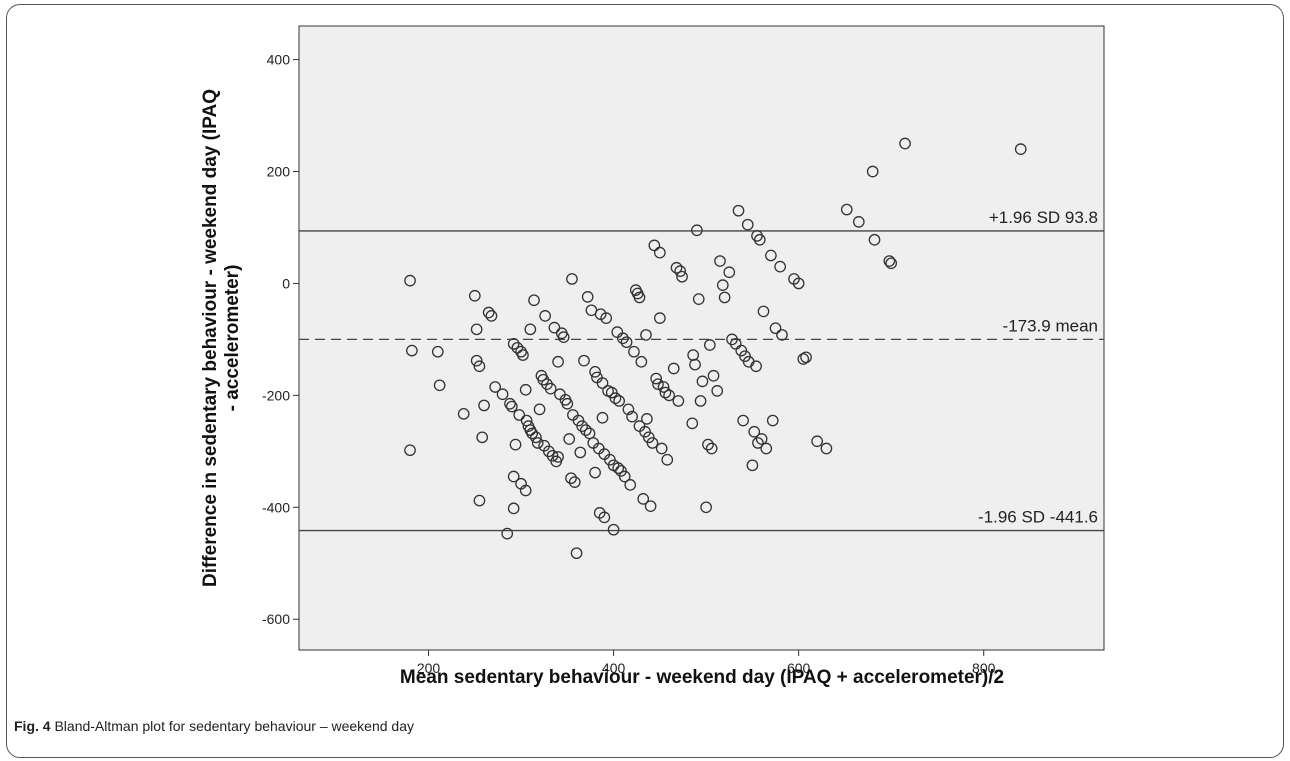 This screenshot has height=761, width=1290. Describe the element at coordinates (279, 60) in the screenshot. I see `y-tick-label: 400` at that location.